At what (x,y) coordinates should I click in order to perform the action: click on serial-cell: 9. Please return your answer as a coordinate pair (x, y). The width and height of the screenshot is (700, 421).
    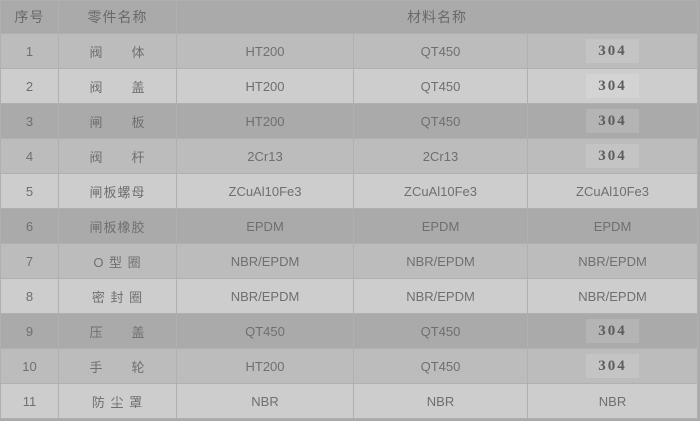
    Looking at the image, I should click on (29, 331).